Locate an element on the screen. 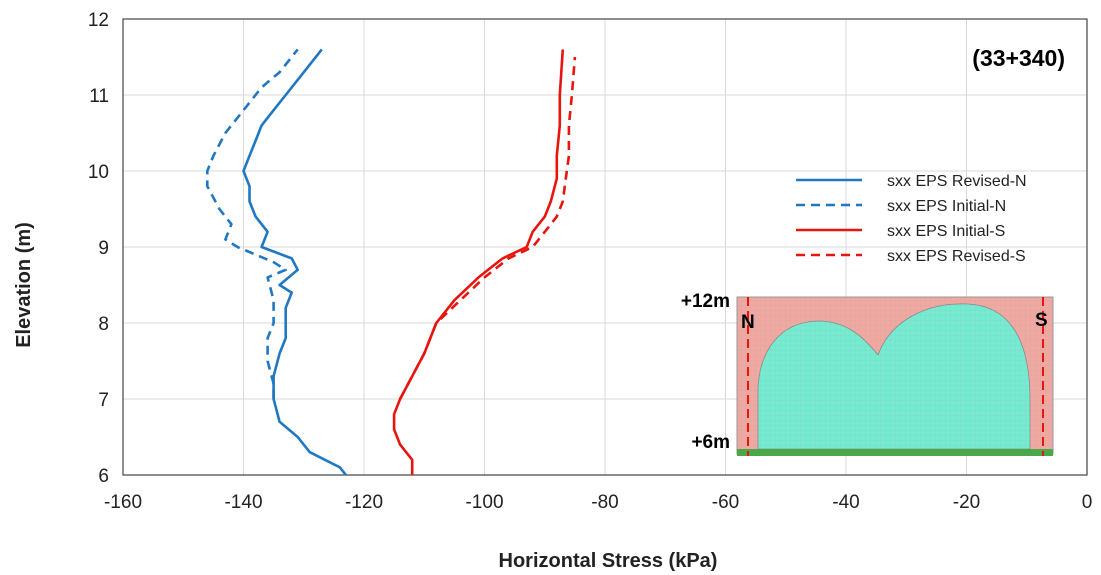 The height and width of the screenshot is (575, 1101). y-tick-label: 9 is located at coordinates (103, 248).